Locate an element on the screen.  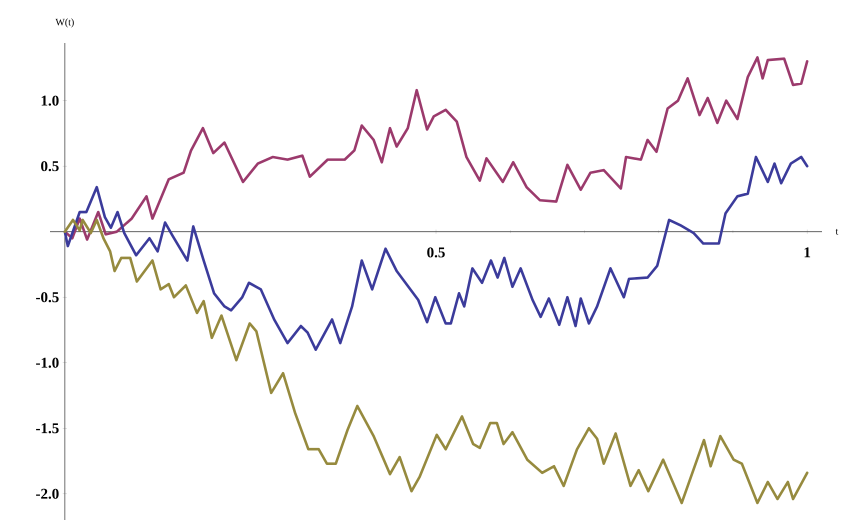
y-tick-label: -2.0 is located at coordinates (47, 493).